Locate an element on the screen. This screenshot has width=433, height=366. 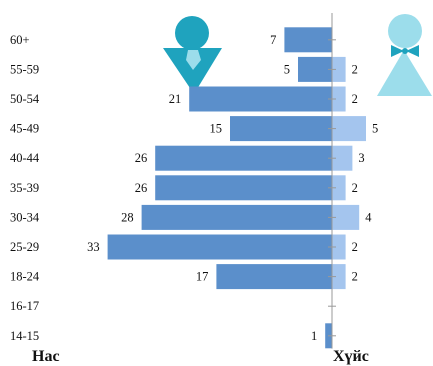
data-label-left: 1 is located at coordinates (314, 336).